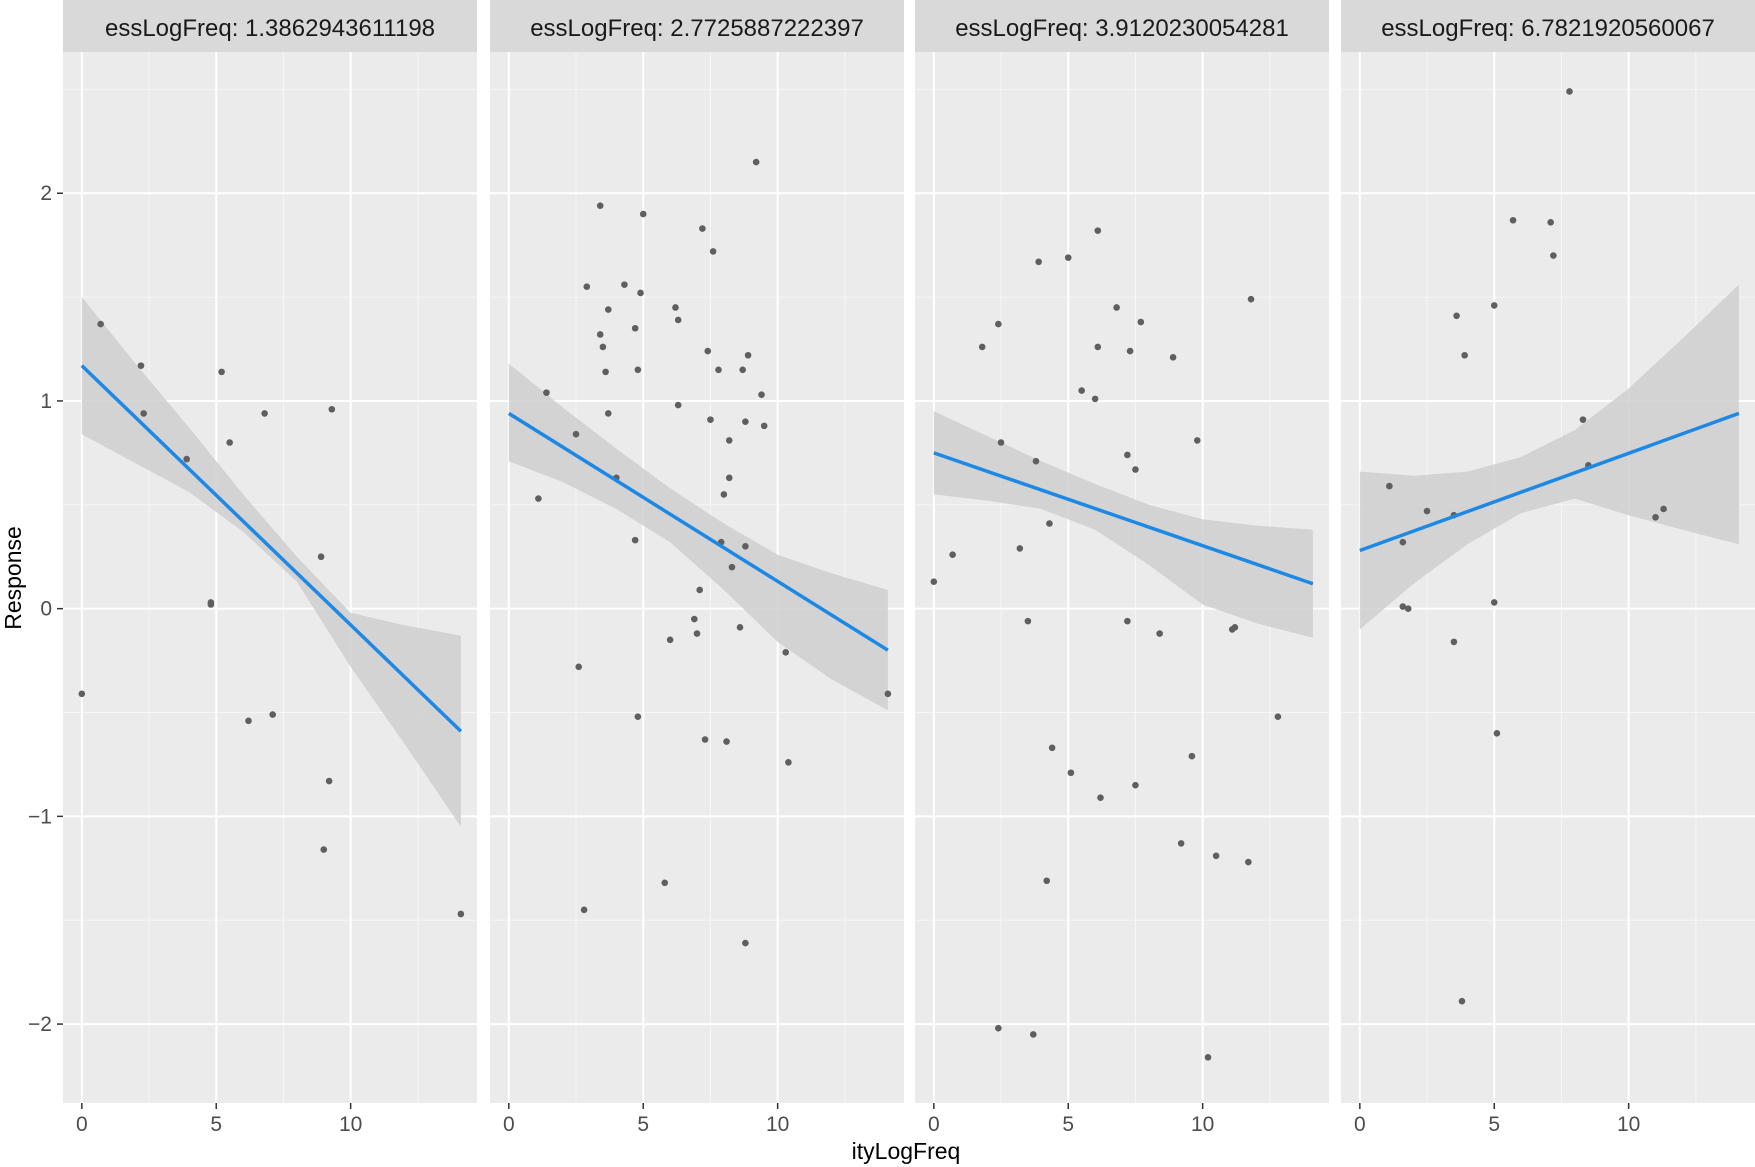 This screenshot has height=1167, width=1755. What do you see at coordinates (40, 1024) in the screenshot?
I see `y-tick-label: −2` at bounding box center [40, 1024].